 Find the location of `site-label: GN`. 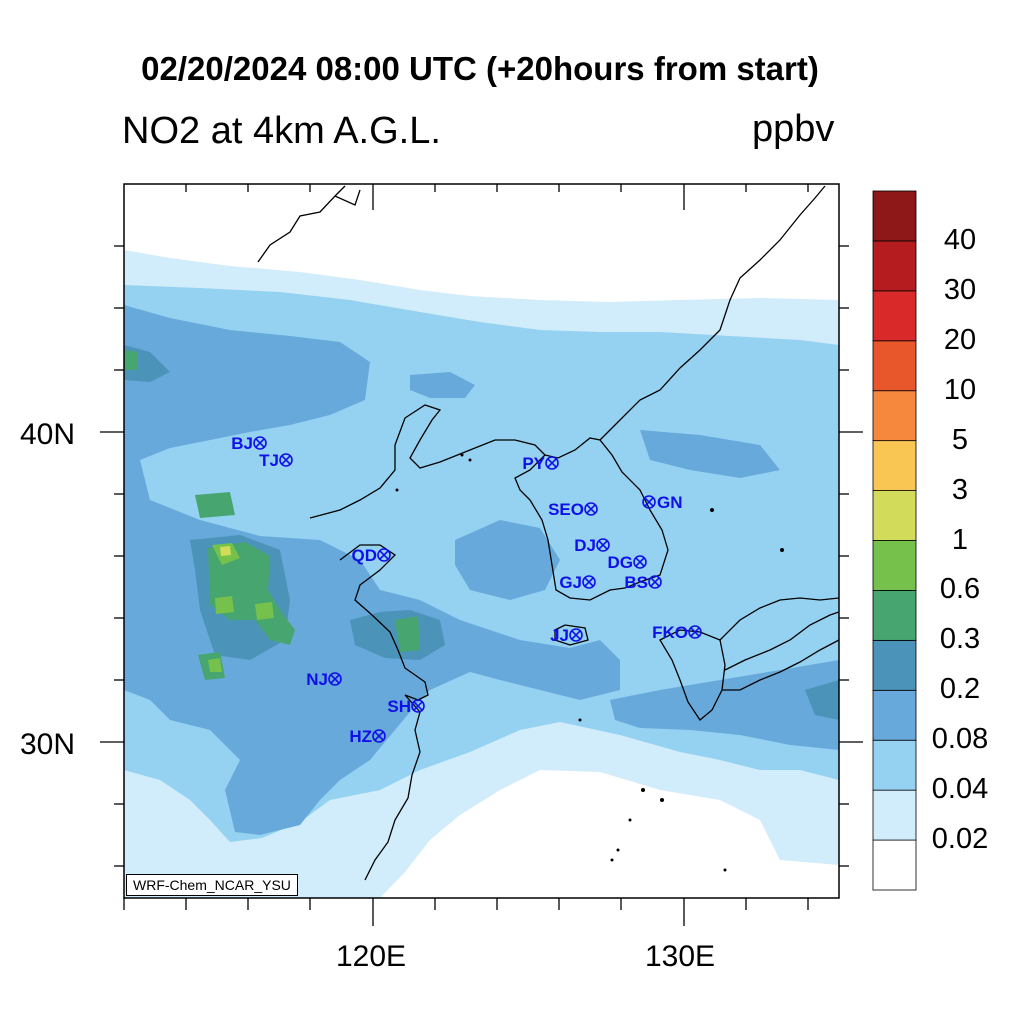

site-label: GN is located at coordinates (670, 502).